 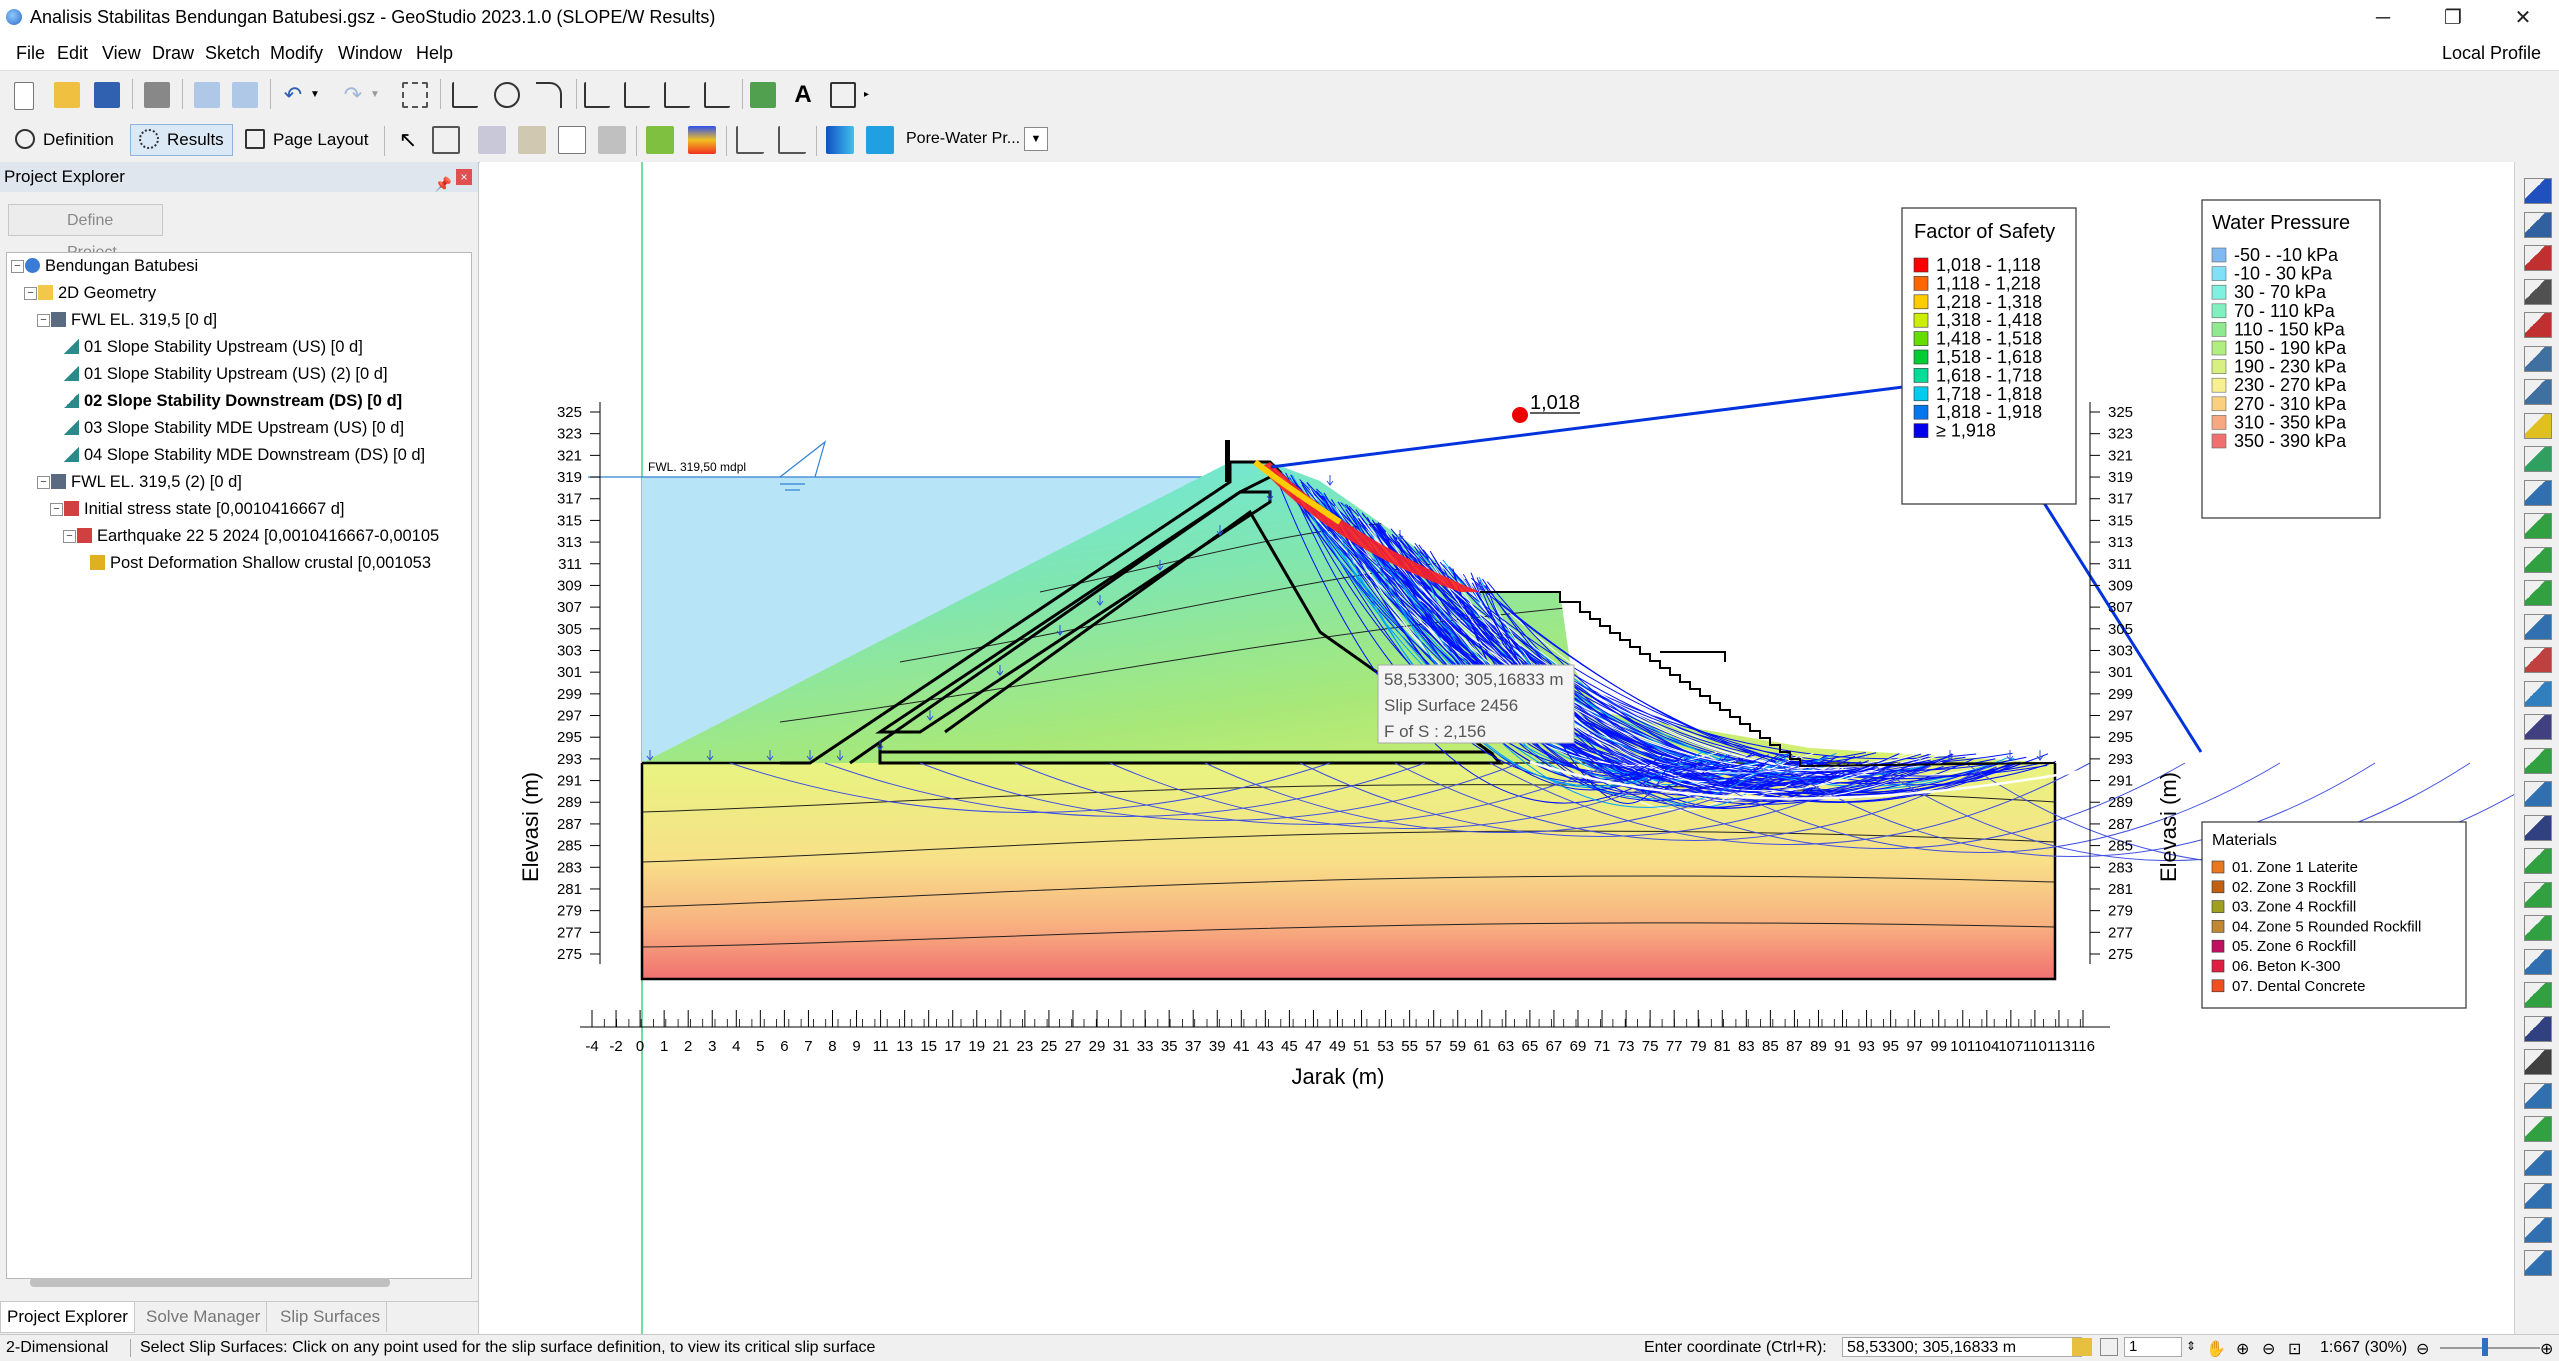 What do you see at coordinates (2538, 191) in the screenshot?
I see `function-icon` at bounding box center [2538, 191].